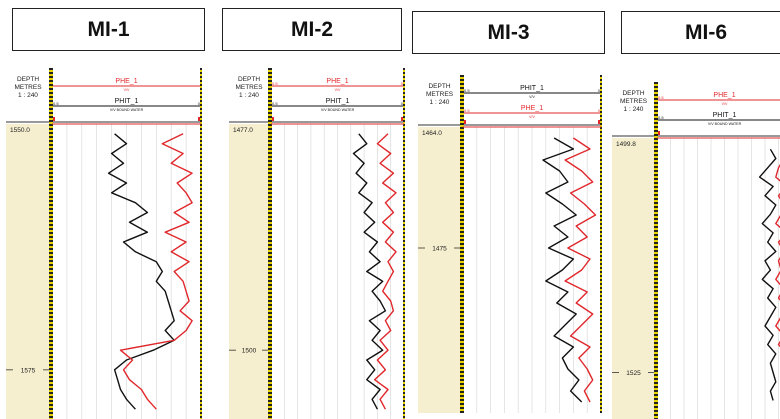 The width and height of the screenshot is (780, 419). I want to click on top-depth-label: 1477.0, so click(243, 130).